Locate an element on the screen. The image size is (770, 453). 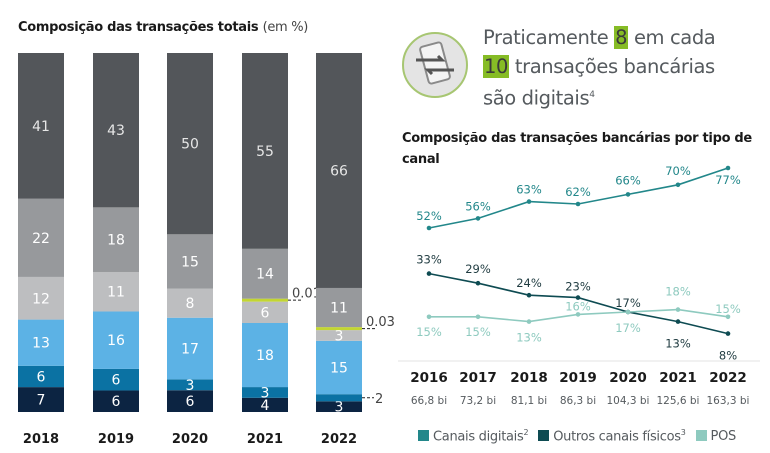
legend-label: POS is located at coordinates (723, 436).